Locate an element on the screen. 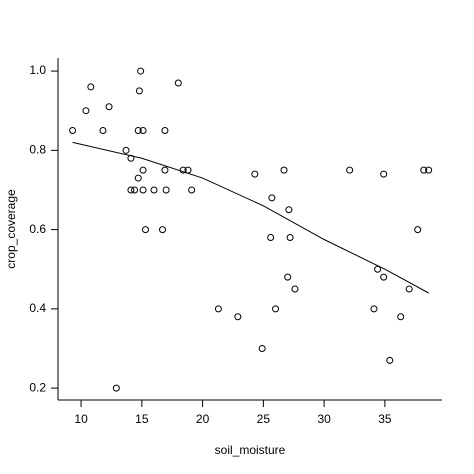 This screenshot has height=474, width=474. x-axis-label: soil_moisture is located at coordinates (250, 450).